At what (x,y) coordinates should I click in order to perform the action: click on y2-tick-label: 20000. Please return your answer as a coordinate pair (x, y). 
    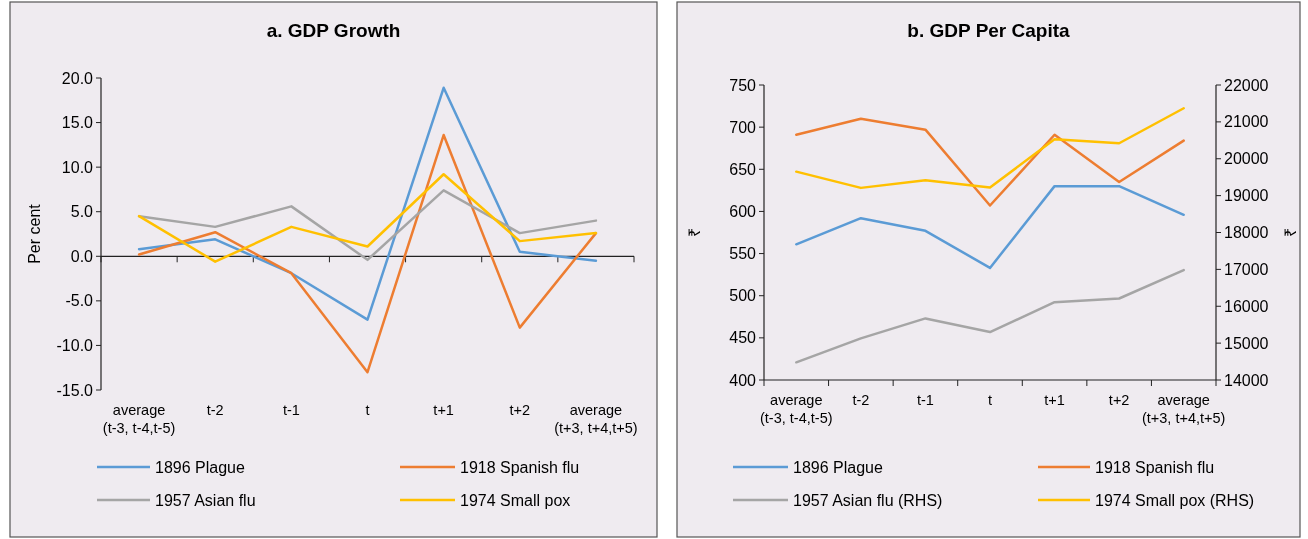
    Looking at the image, I should click on (1246, 159).